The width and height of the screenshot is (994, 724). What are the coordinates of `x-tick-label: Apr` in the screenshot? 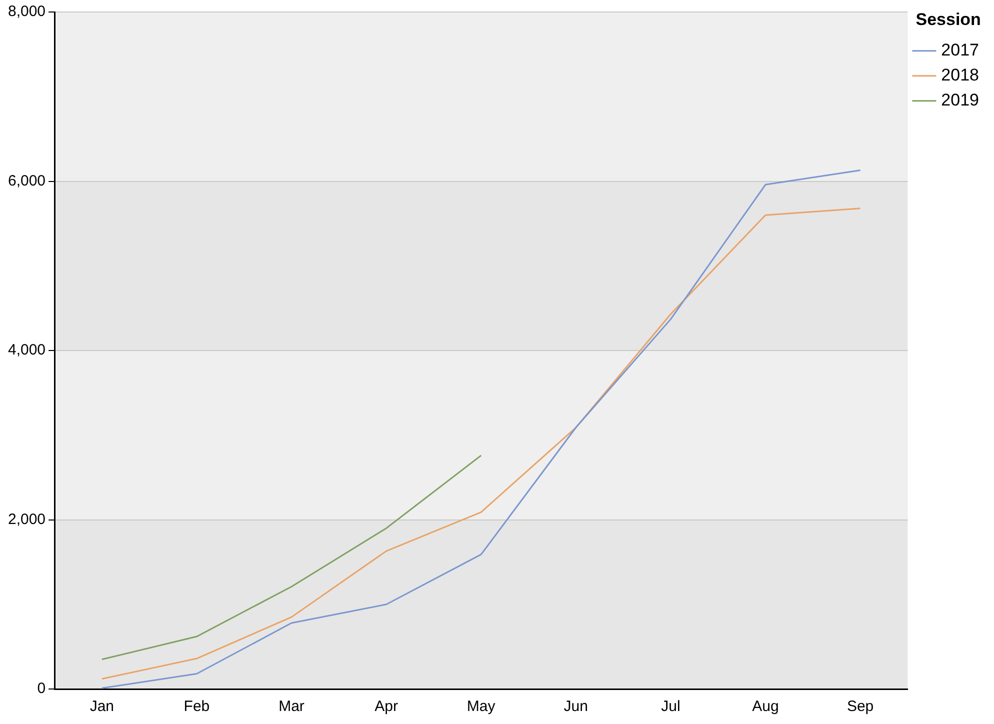 It's located at (386, 707).